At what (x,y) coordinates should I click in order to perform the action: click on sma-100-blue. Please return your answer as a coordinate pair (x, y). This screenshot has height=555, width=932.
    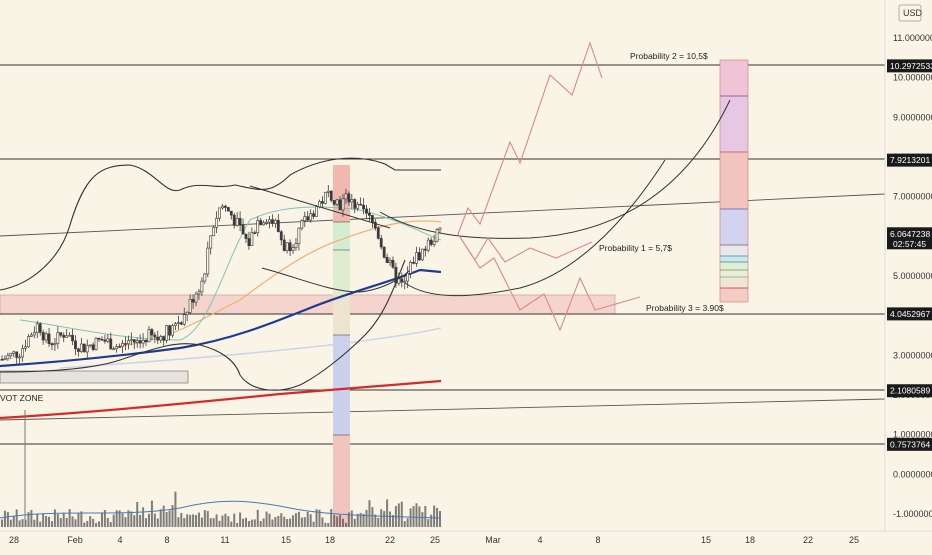
    Looking at the image, I should click on (221, 318).